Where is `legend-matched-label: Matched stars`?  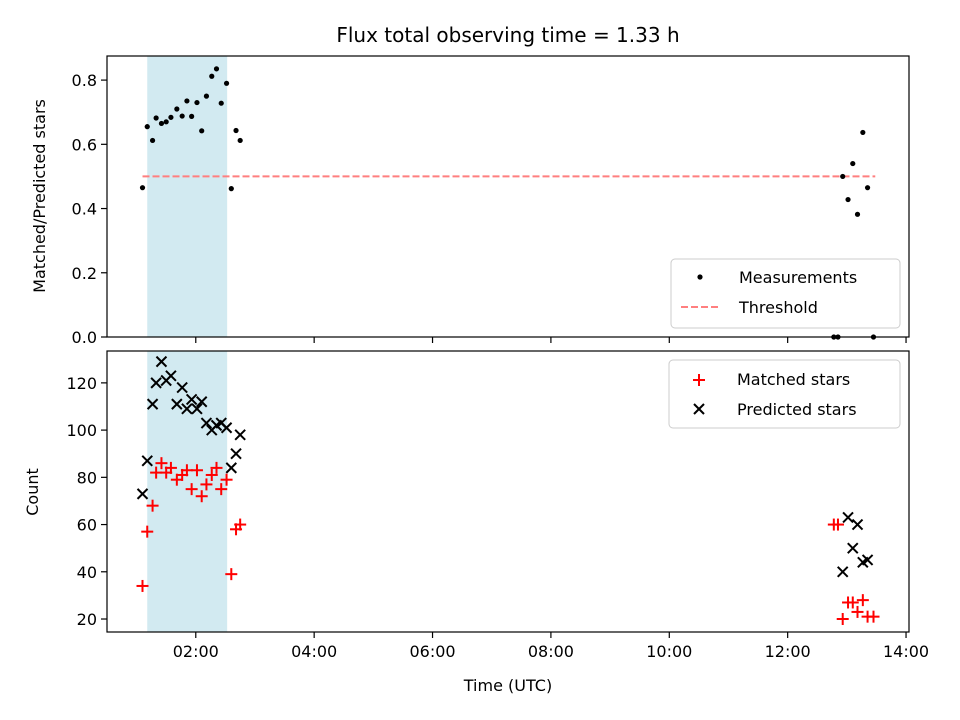
legend-matched-label: Matched stars is located at coordinates (793, 379).